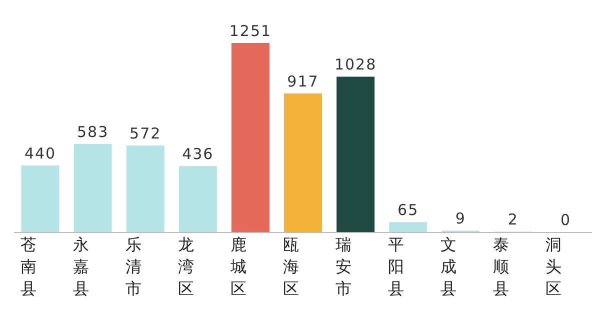 This screenshot has height=315, width=600. Describe the element at coordinates (554, 266) in the screenshot. I see `x-tick-label: 洞头区` at that location.